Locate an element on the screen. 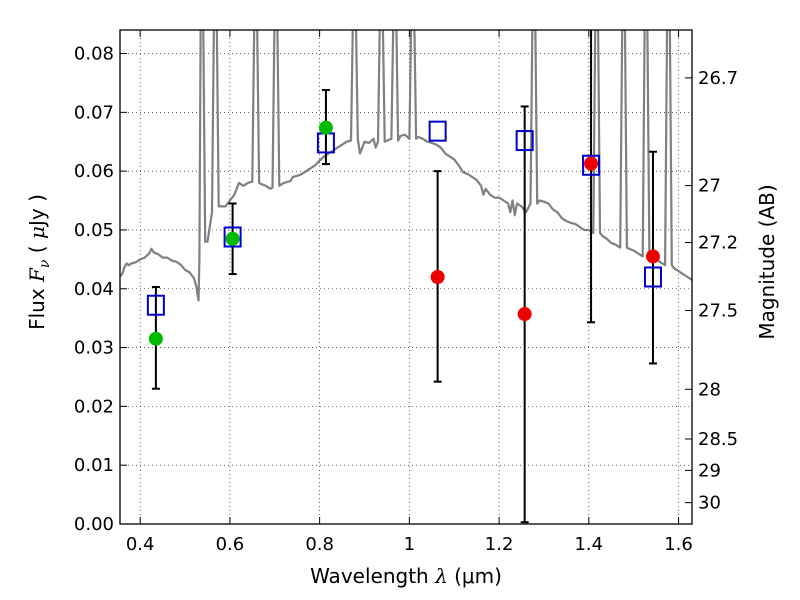 Image resolution: width=800 pixels, height=600 pixels. x-tick-label: 0.8 is located at coordinates (319, 544).